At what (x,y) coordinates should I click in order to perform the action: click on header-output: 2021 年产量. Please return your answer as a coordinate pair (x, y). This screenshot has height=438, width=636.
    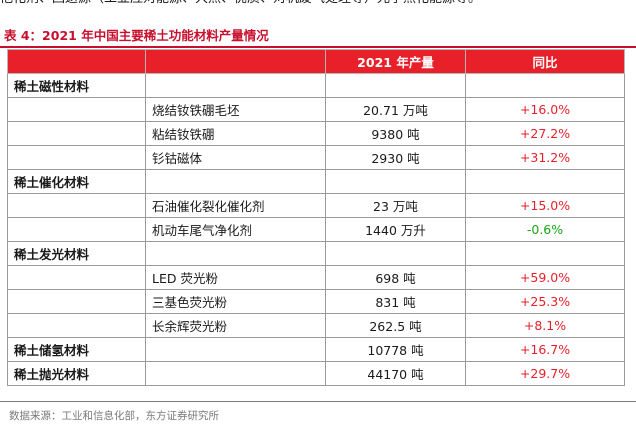
    Looking at the image, I should click on (395, 61).